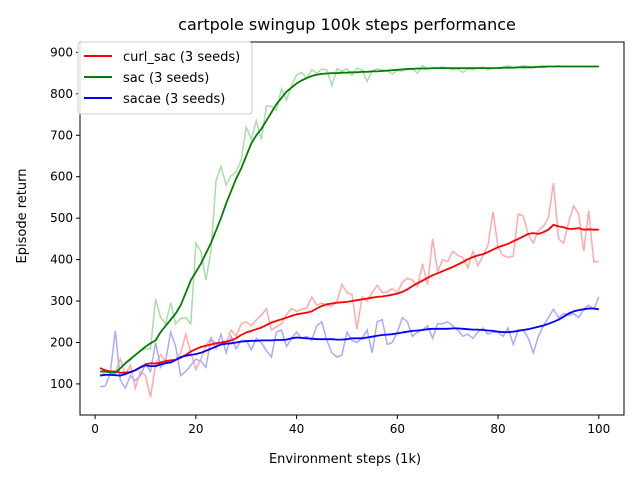  Describe the element at coordinates (61, 384) in the screenshot. I see `y-tick-label: 100` at that location.